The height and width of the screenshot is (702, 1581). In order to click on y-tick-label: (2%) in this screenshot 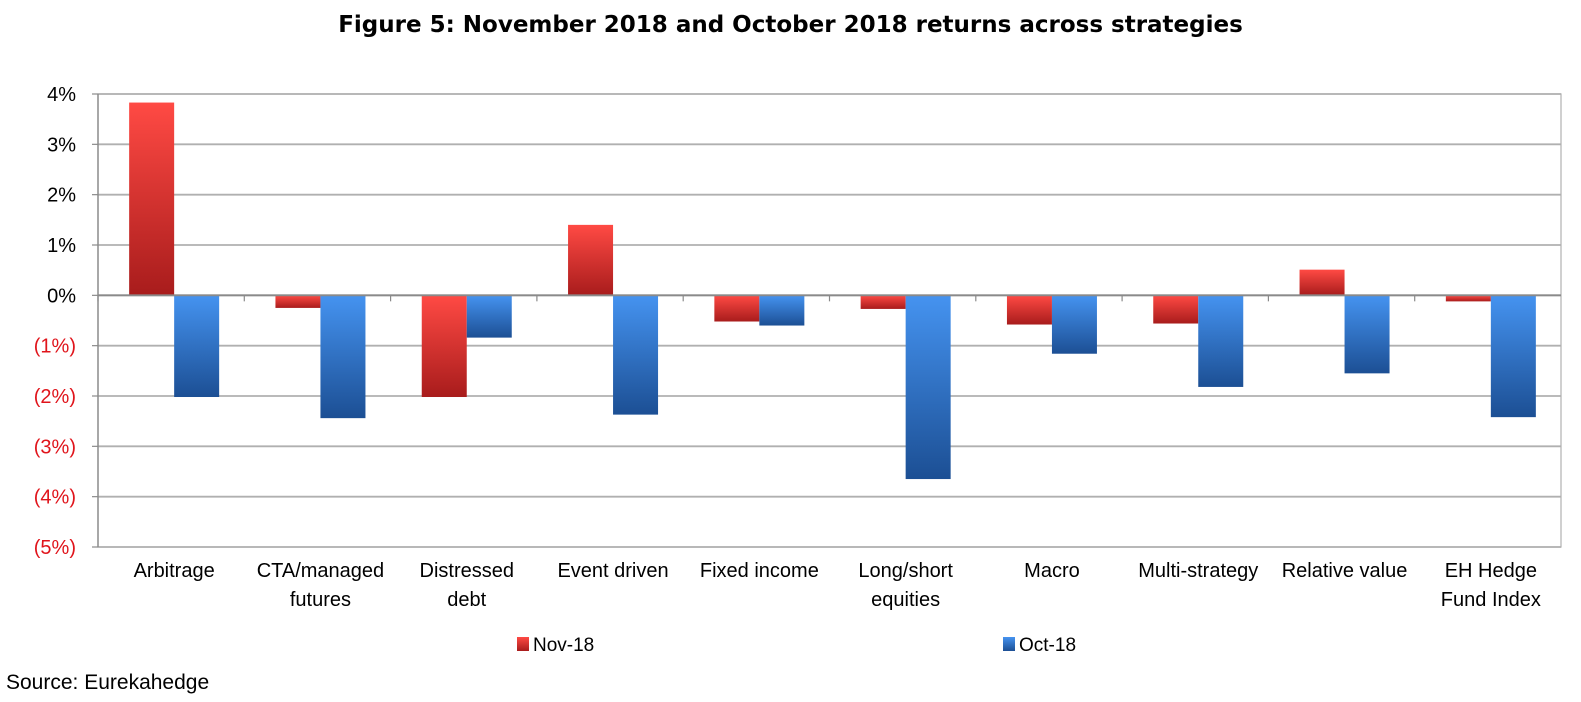, I will do `click(55, 397)`.